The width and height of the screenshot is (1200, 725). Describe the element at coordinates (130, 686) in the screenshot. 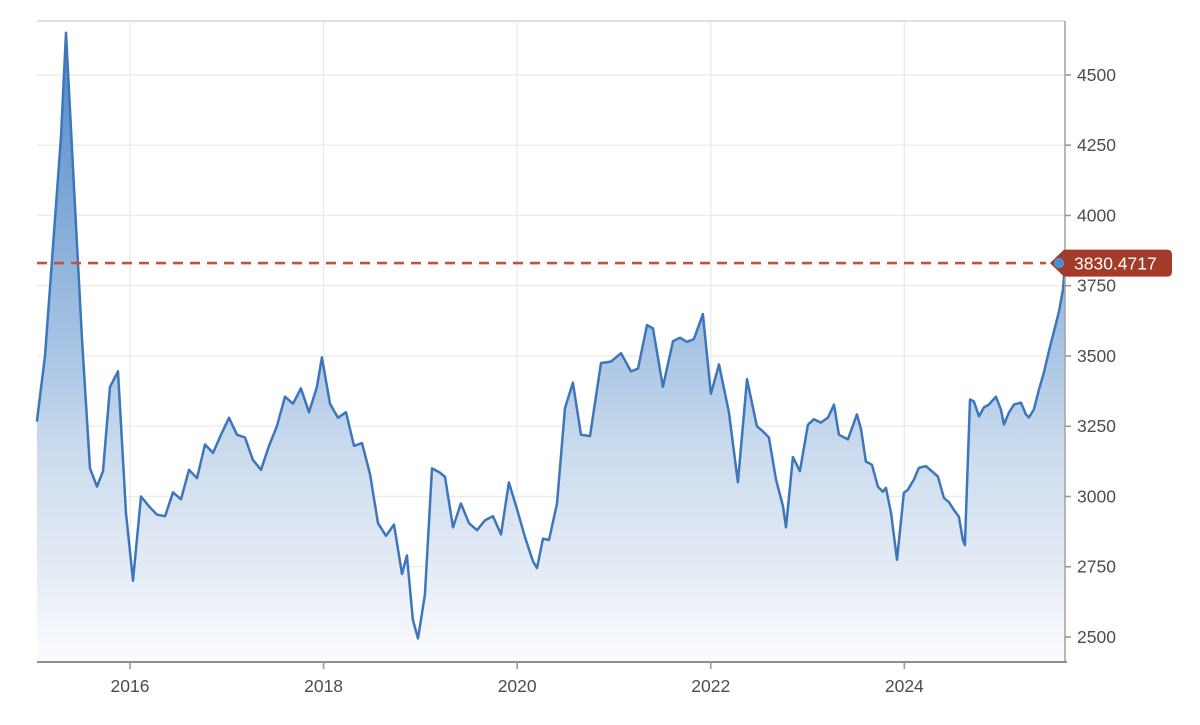

I see `x-axis-tick-label: 2016` at that location.